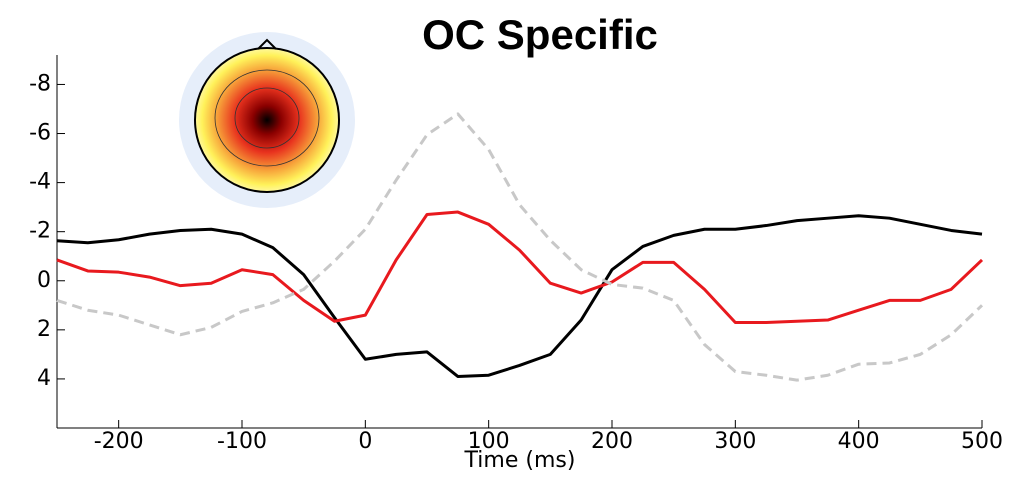 Image resolution: width=1018 pixels, height=480 pixels. I want to click on x-tick-label: 300, so click(735, 441).